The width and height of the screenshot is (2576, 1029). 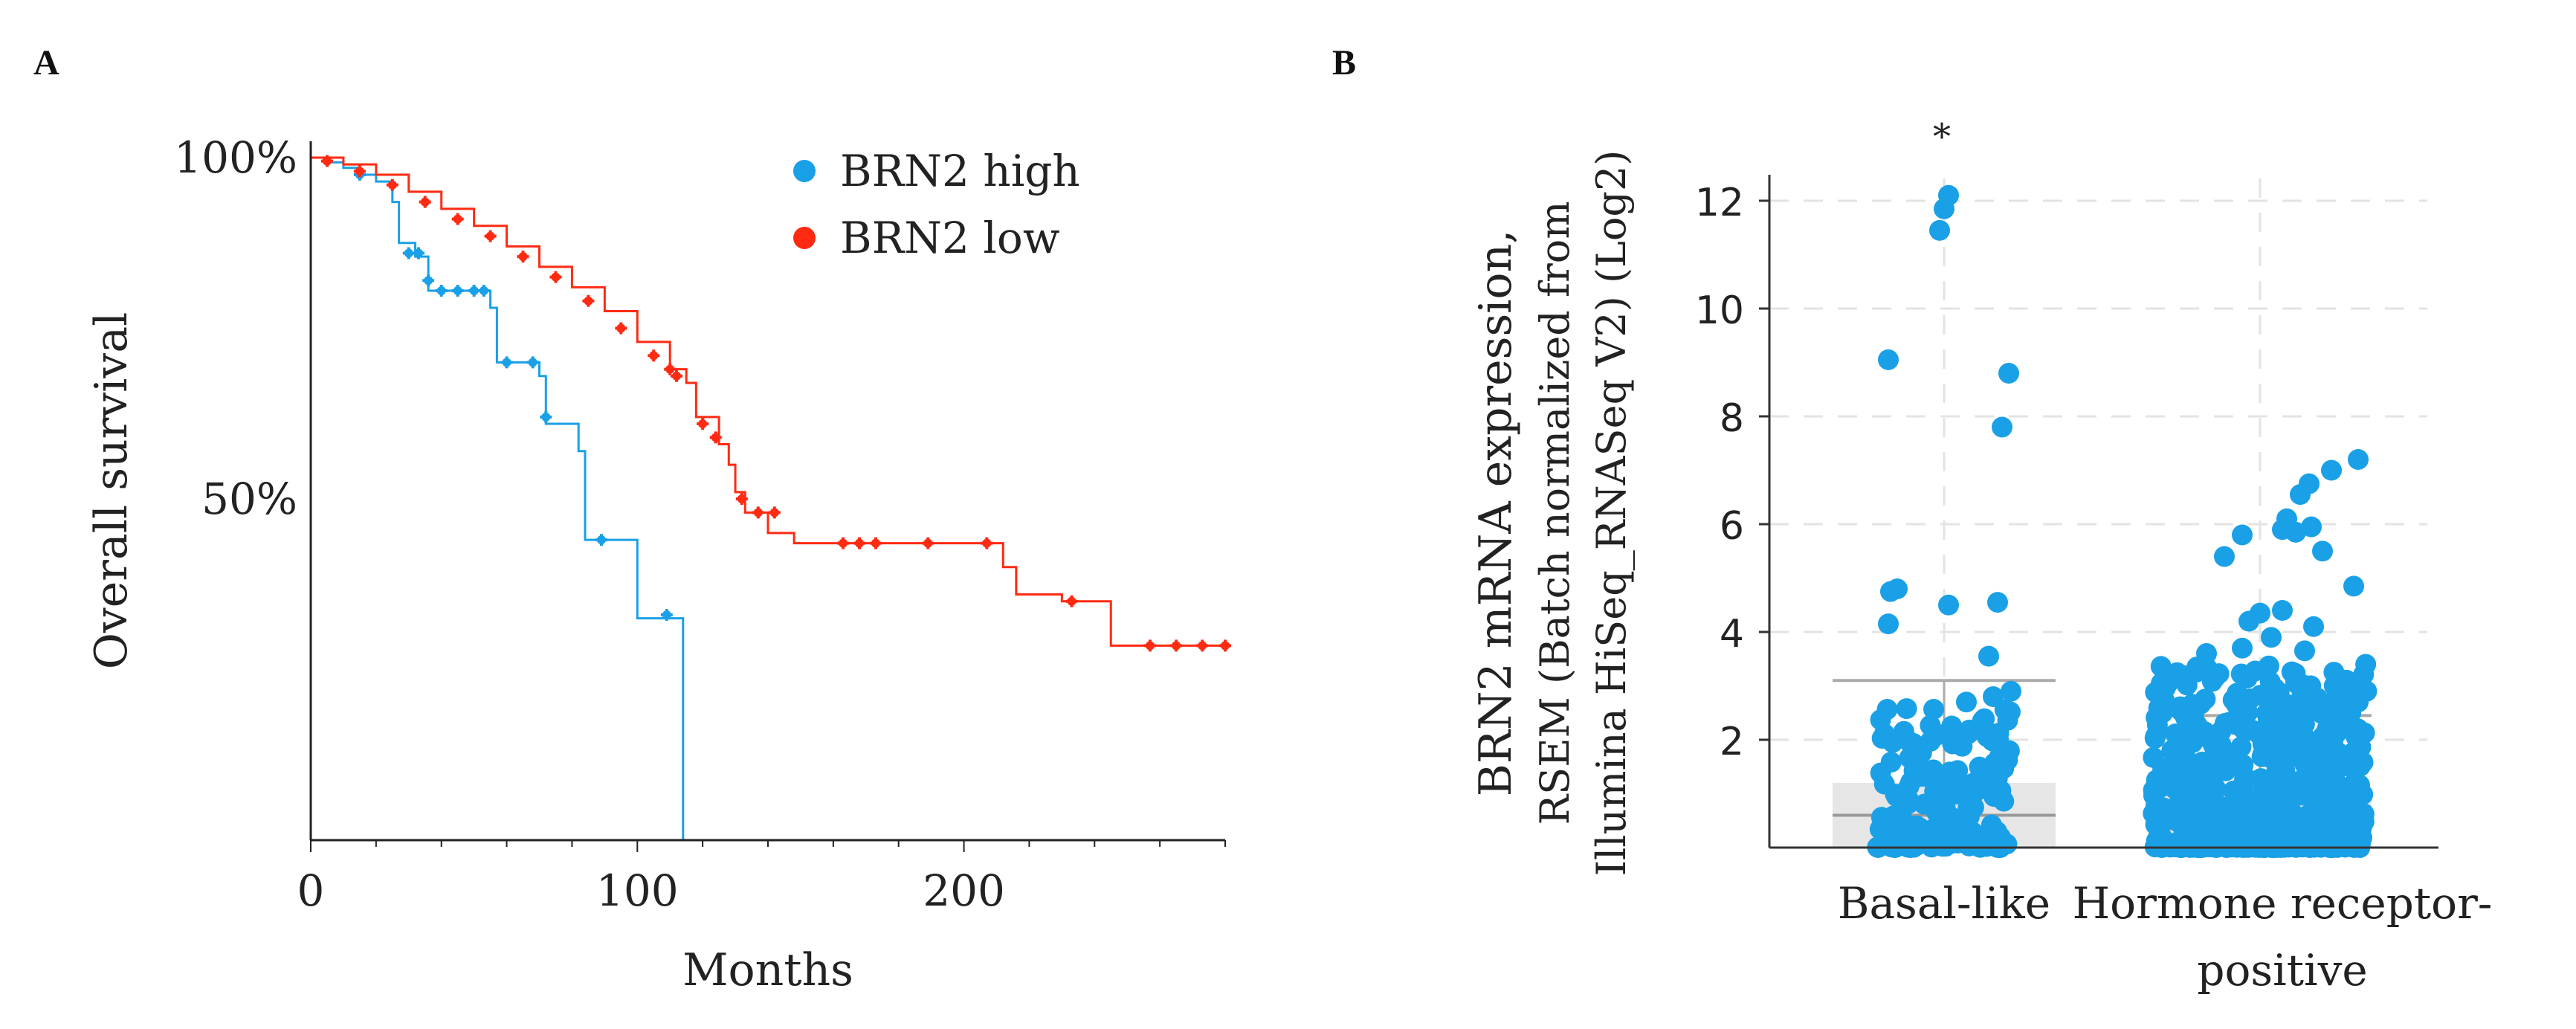 I want to click on series-brn2-high, so click(x=498, y=498).